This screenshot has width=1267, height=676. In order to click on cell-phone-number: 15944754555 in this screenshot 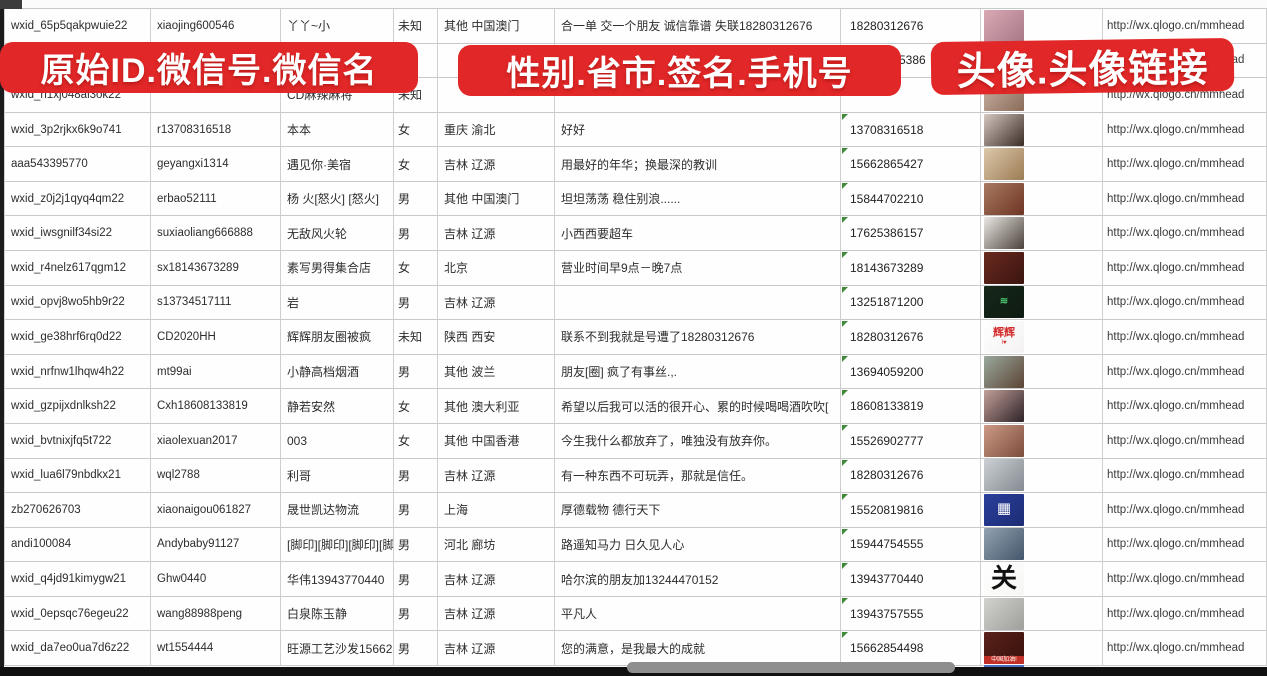, I will do `click(911, 544)`.